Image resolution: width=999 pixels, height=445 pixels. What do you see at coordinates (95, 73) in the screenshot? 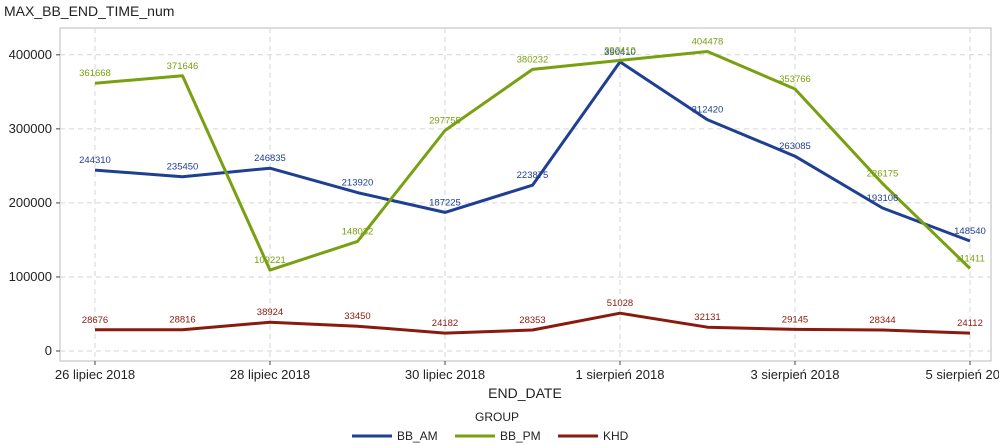
I see `data-label: 361668` at bounding box center [95, 73].